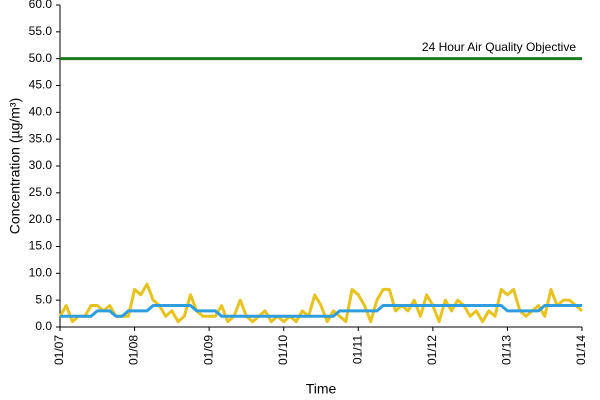  What do you see at coordinates (41, 273) in the screenshot?
I see `y-tick-label: 10.0` at bounding box center [41, 273].